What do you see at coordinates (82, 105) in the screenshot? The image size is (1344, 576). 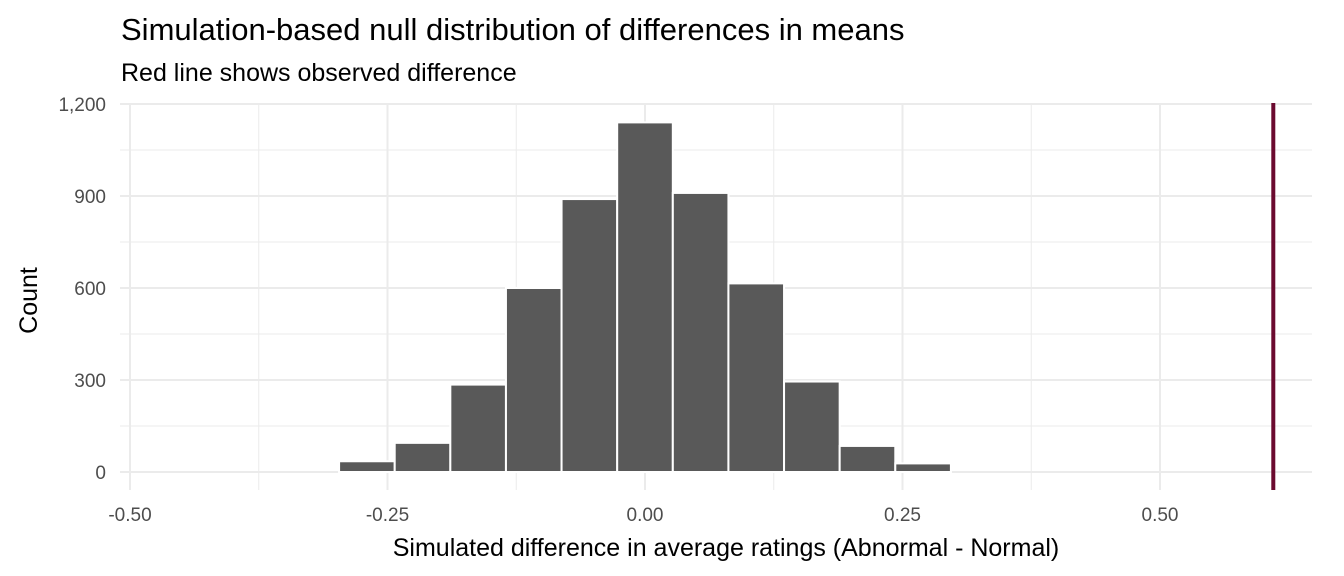 I see `y-tick-label: 1,200` at bounding box center [82, 105].